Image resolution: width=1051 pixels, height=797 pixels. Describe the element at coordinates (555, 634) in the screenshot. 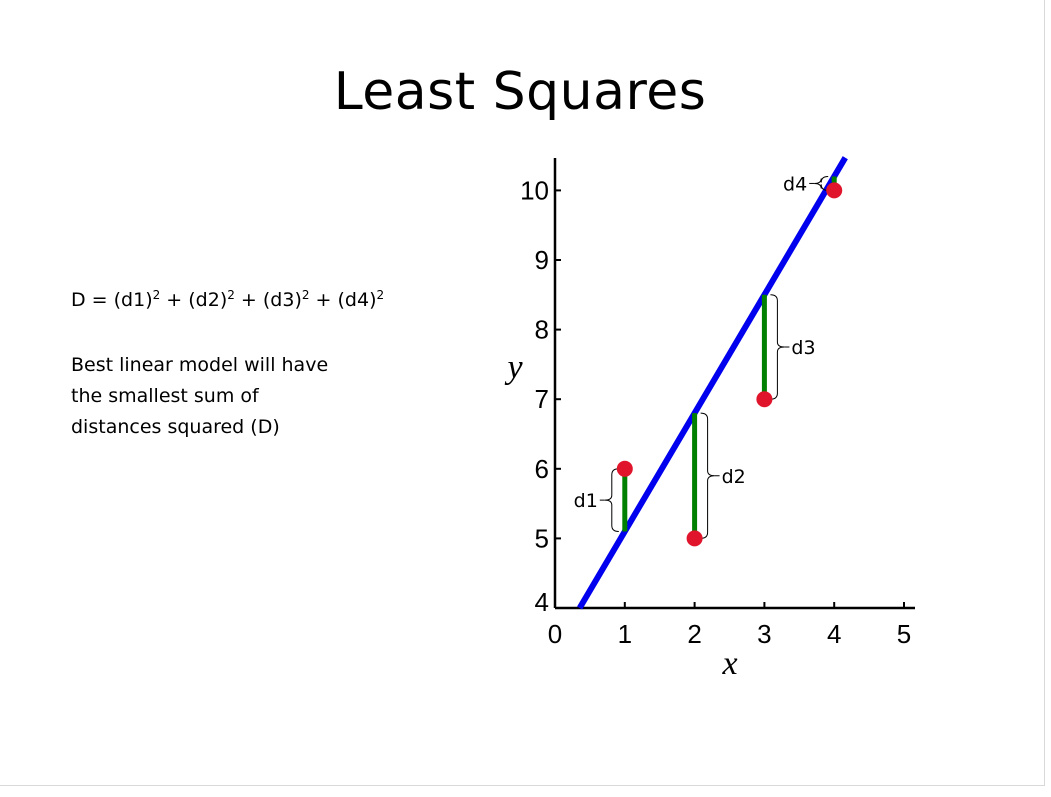

I see `x-tick-label: 0` at that location.